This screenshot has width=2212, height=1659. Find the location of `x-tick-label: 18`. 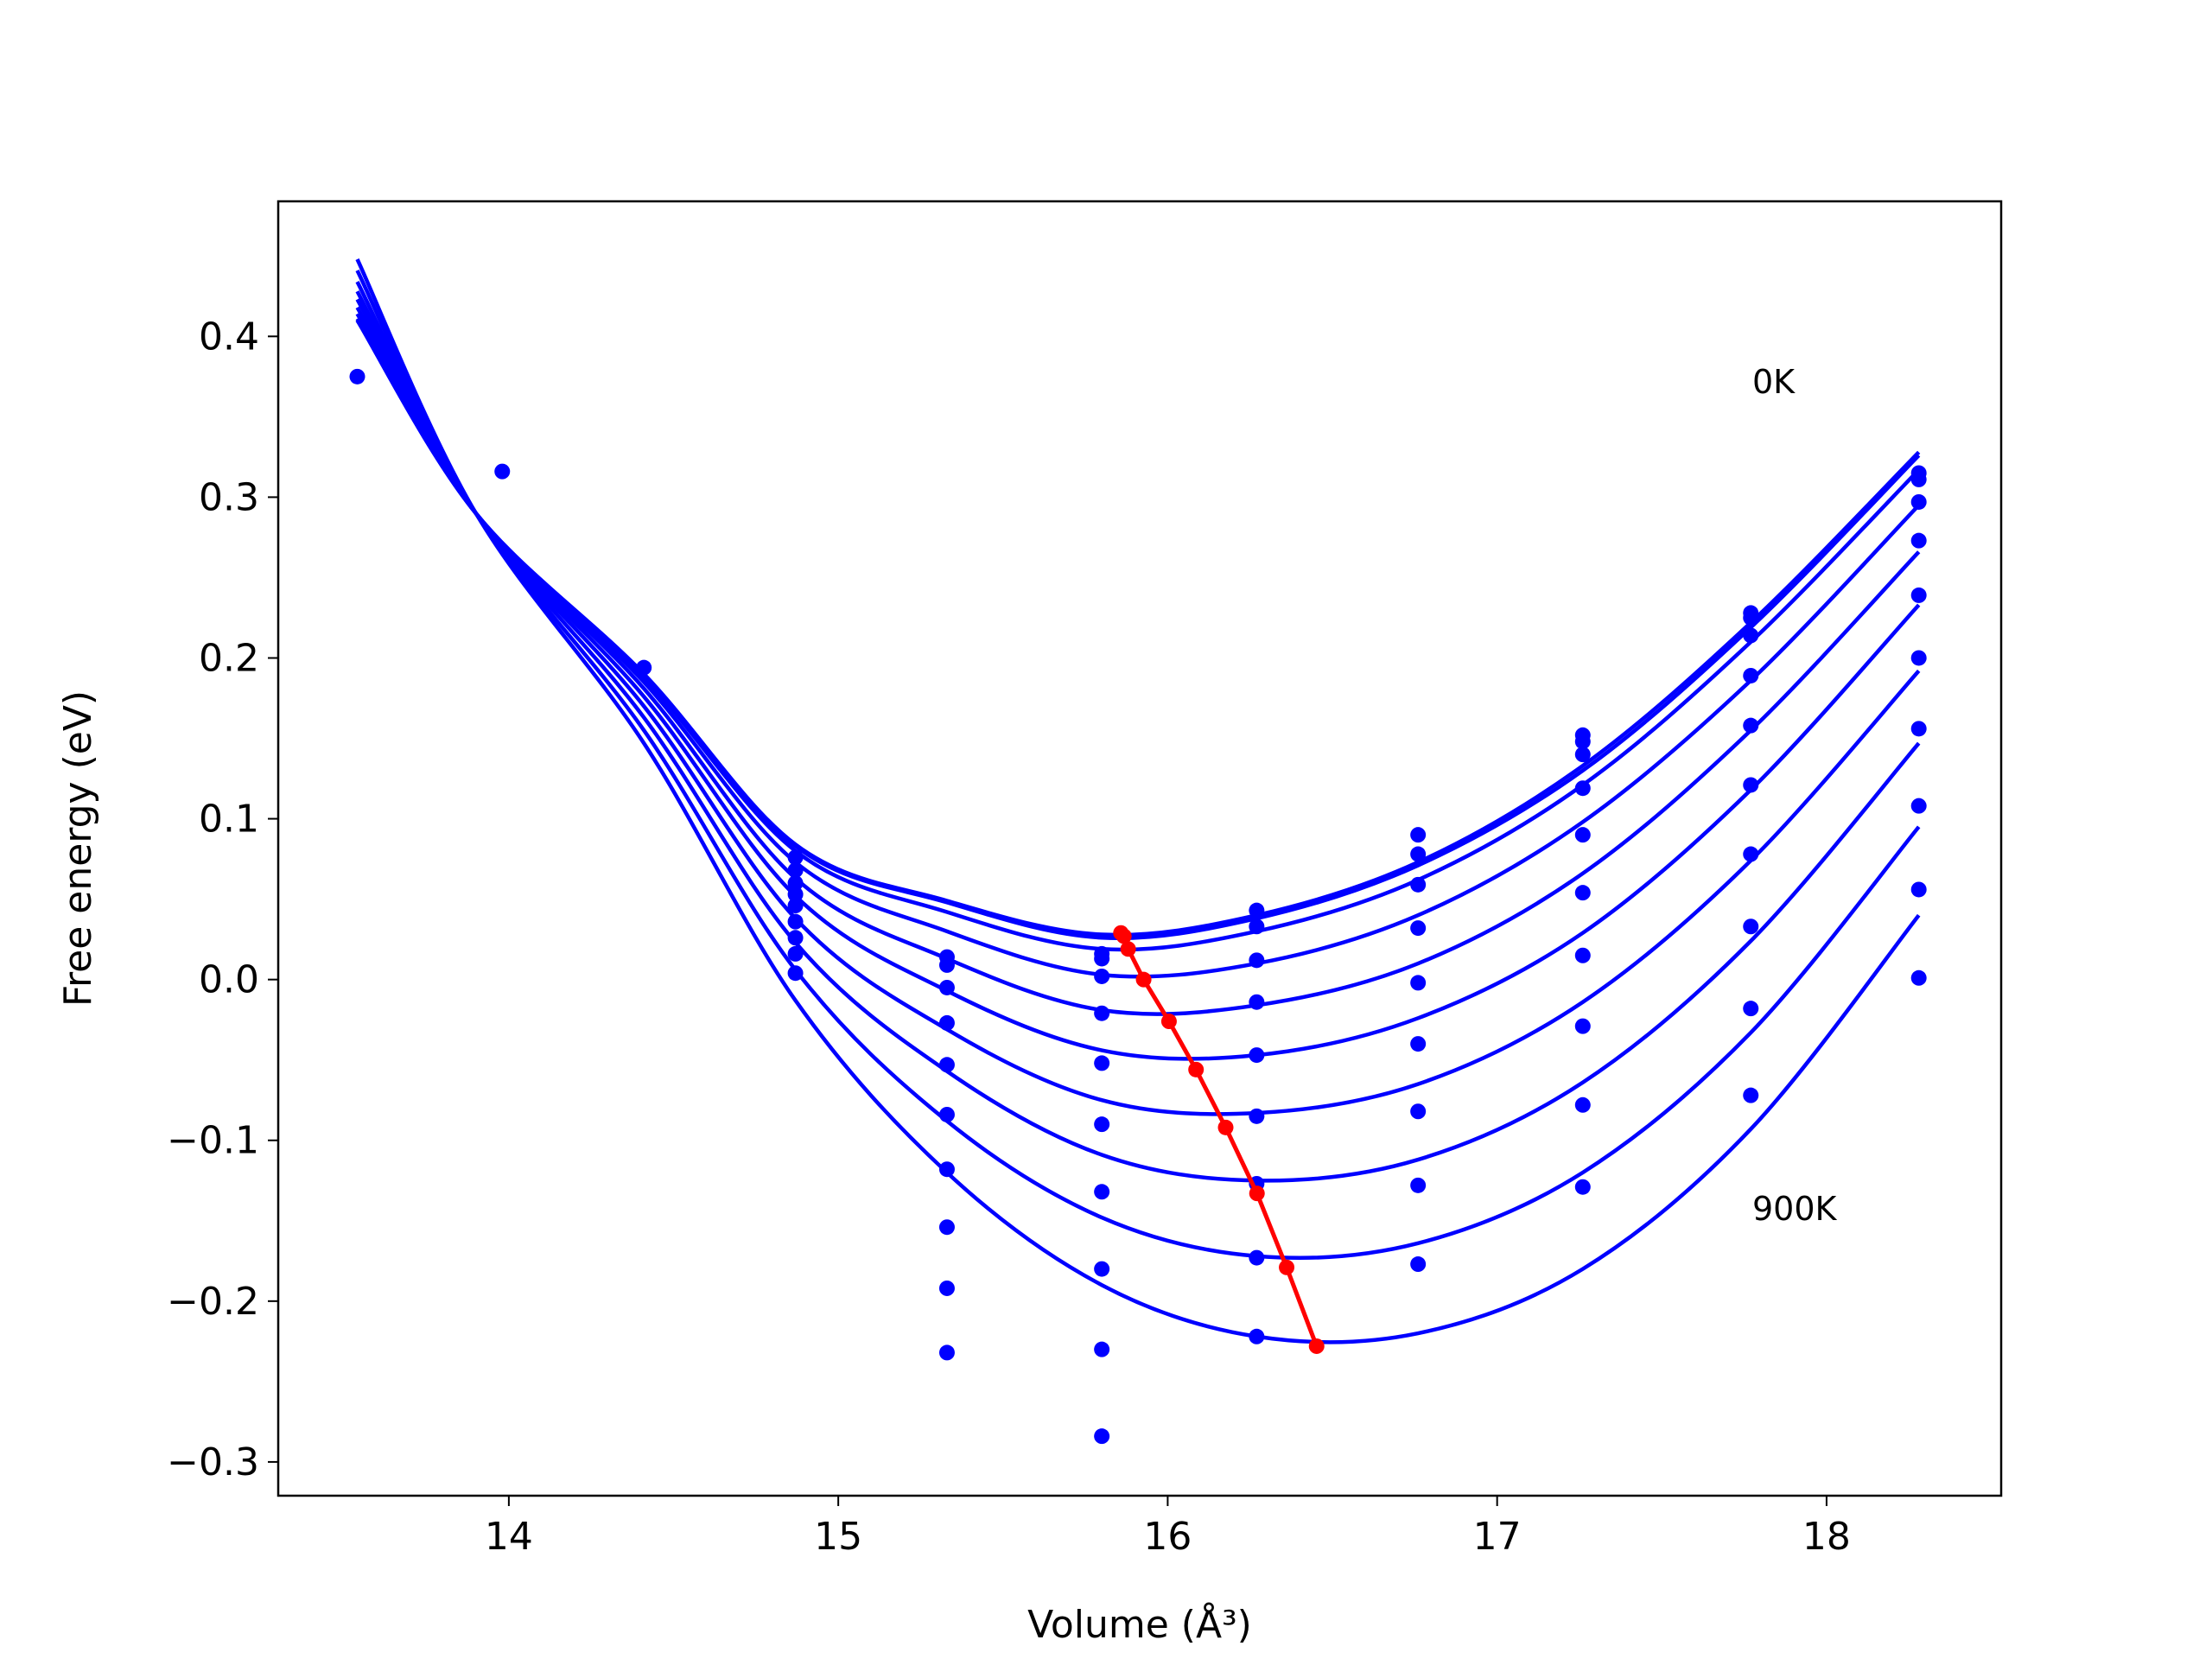

x-tick-label: 18 is located at coordinates (1827, 1537).